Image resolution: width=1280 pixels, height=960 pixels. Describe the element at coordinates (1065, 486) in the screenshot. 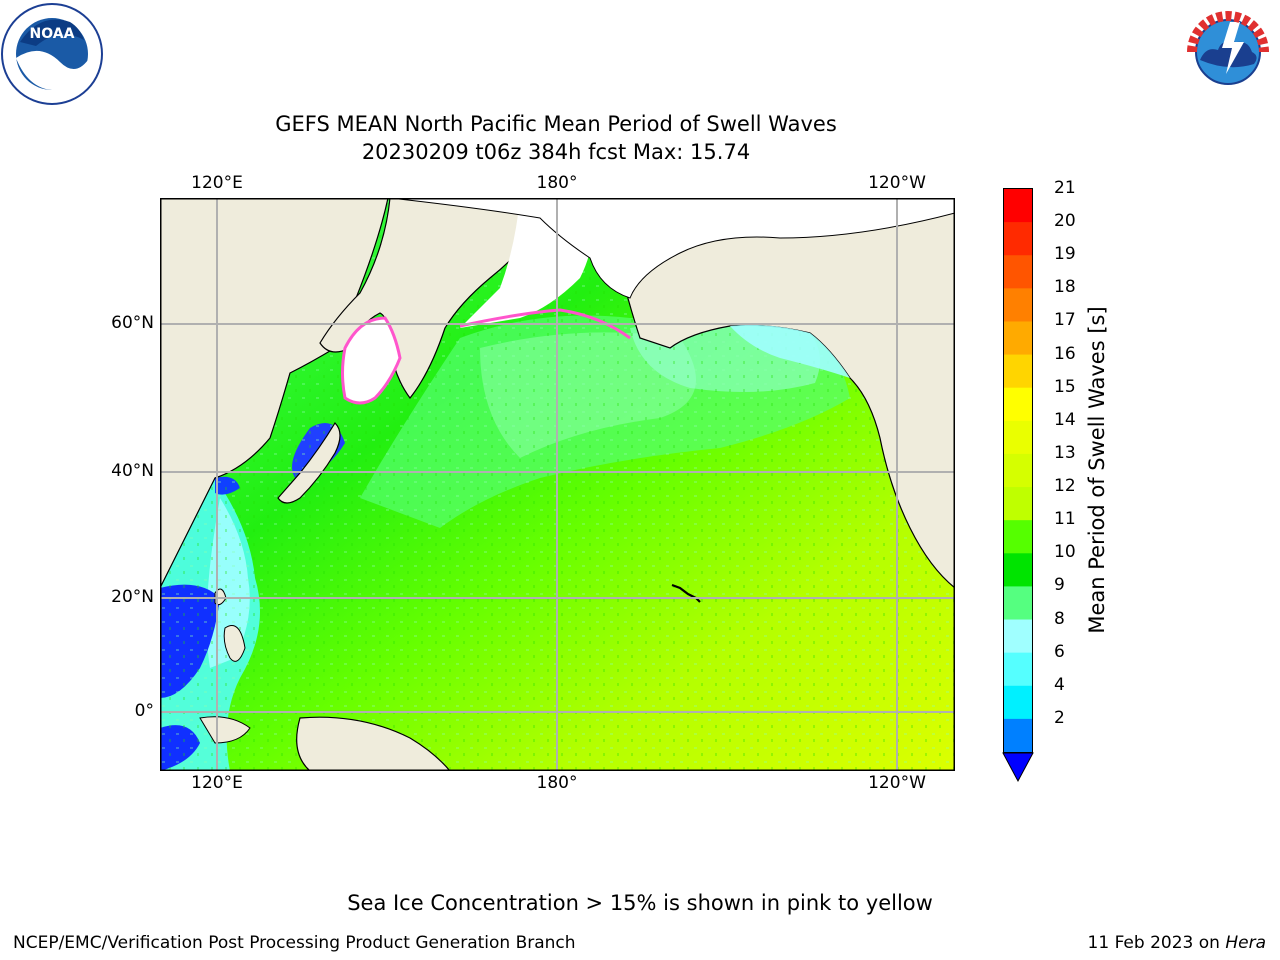

I see `colorbar-tick-label: 12` at that location.